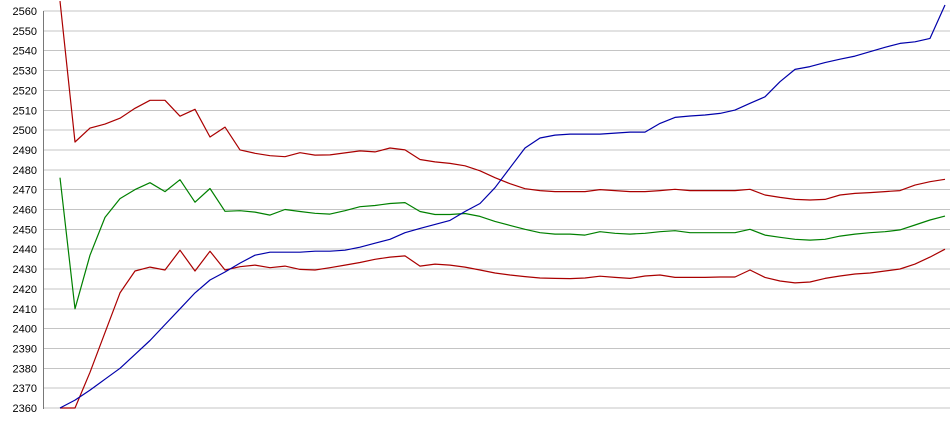  I want to click on y-tick-label: 2370, so click(25, 389).